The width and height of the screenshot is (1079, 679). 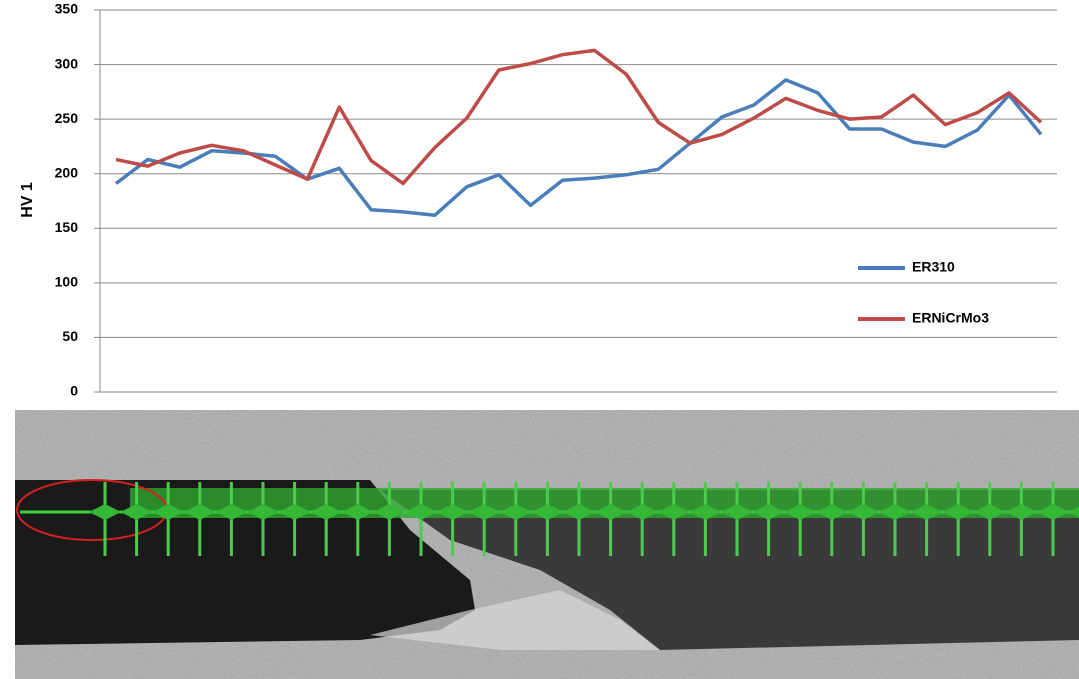 I want to click on indent-markers, so click(x=584, y=519).